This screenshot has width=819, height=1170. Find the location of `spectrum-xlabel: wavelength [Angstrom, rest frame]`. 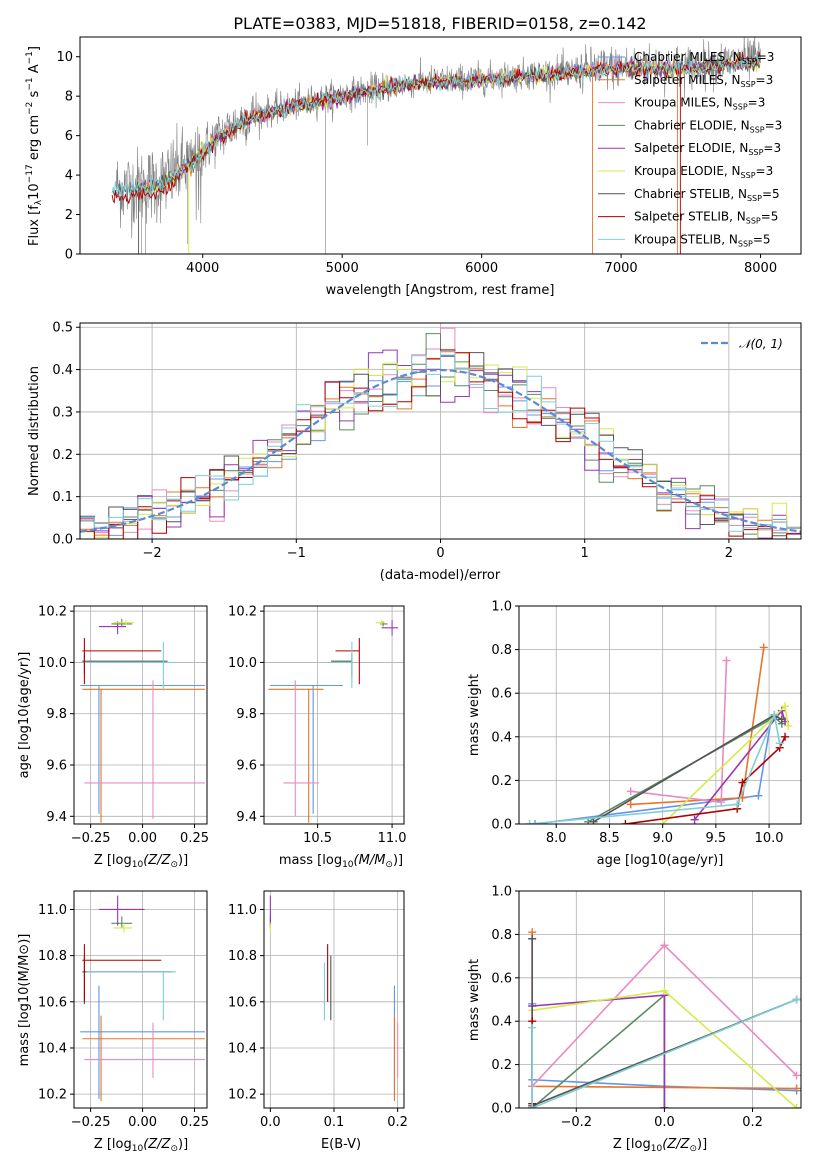

spectrum-xlabel: wavelength [Angstrom, rest frame] is located at coordinates (440, 290).